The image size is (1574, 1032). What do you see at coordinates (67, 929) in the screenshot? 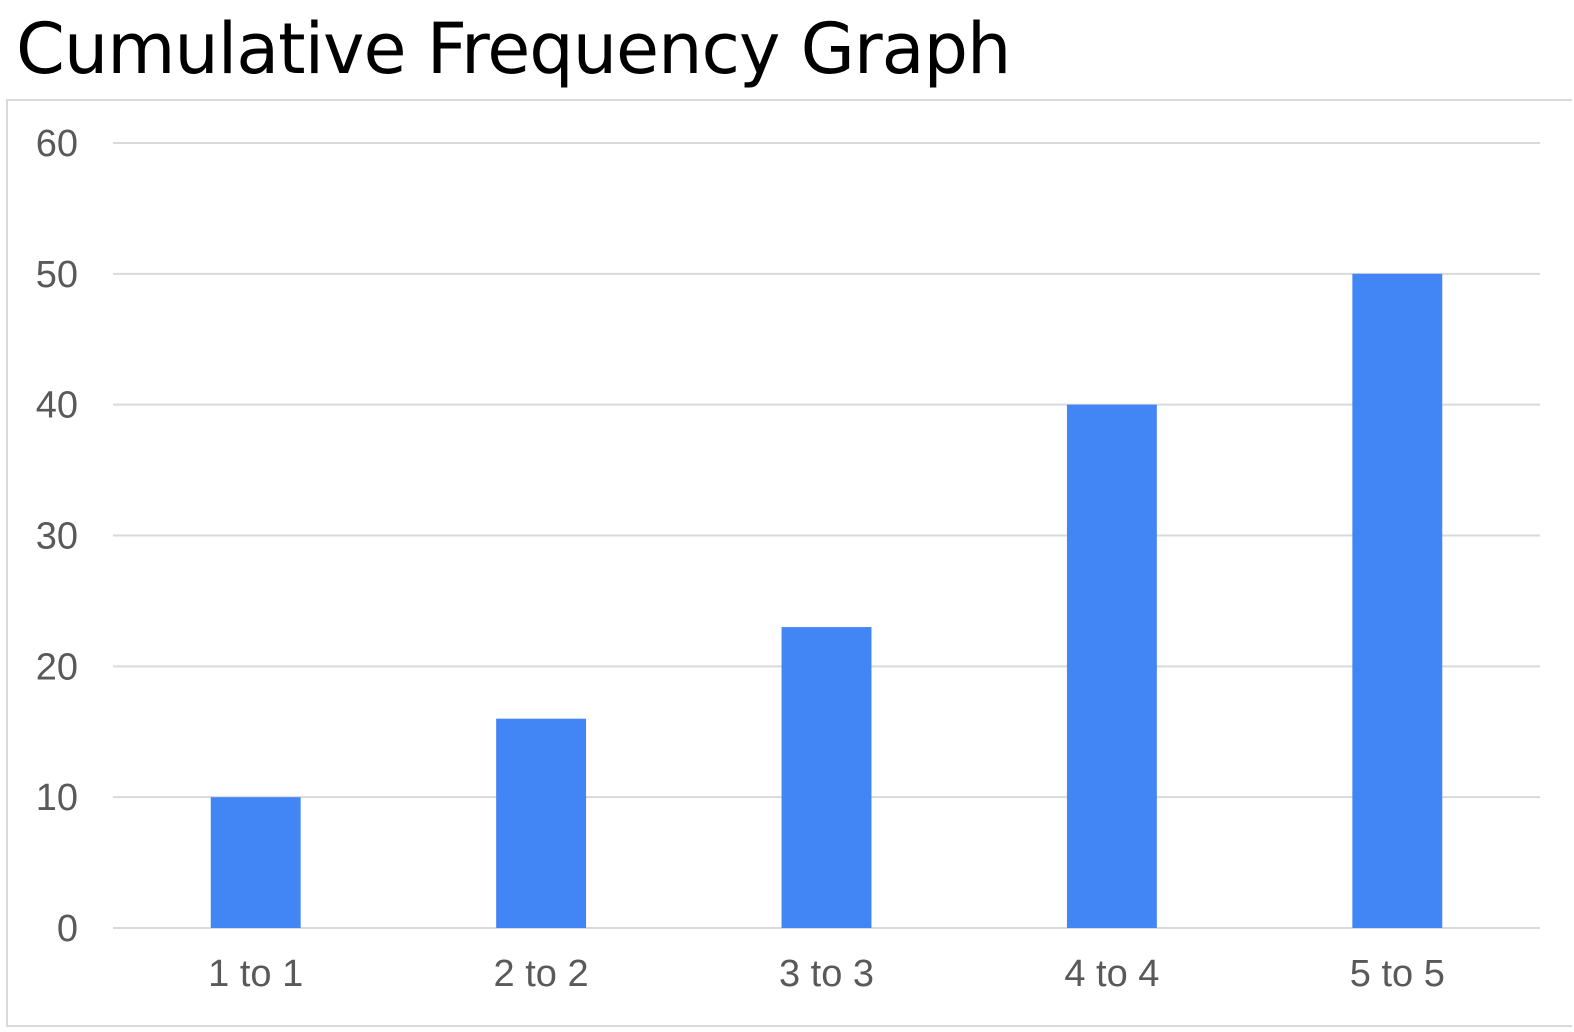
I see `y-tick-label: 0` at bounding box center [67, 929].